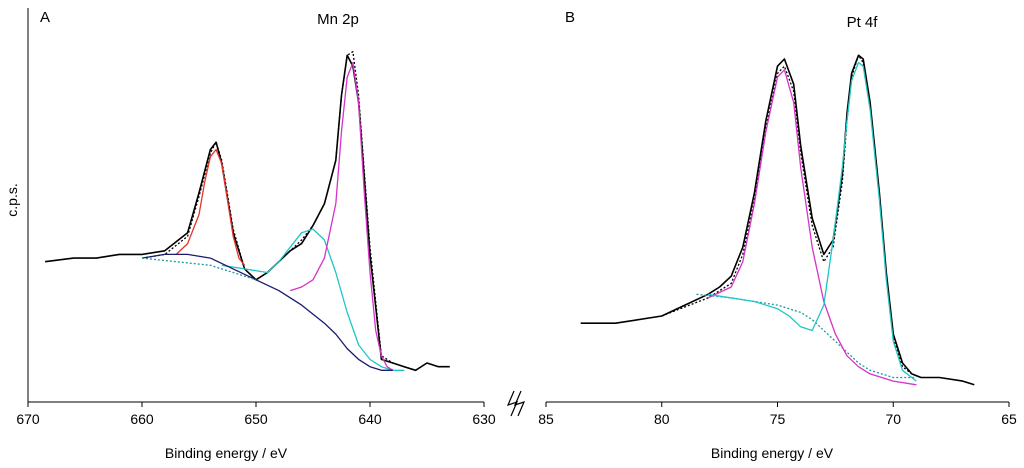 The height and width of the screenshot is (468, 1024). Describe the element at coordinates (662, 419) in the screenshot. I see `x-tick-label: 80` at that location.